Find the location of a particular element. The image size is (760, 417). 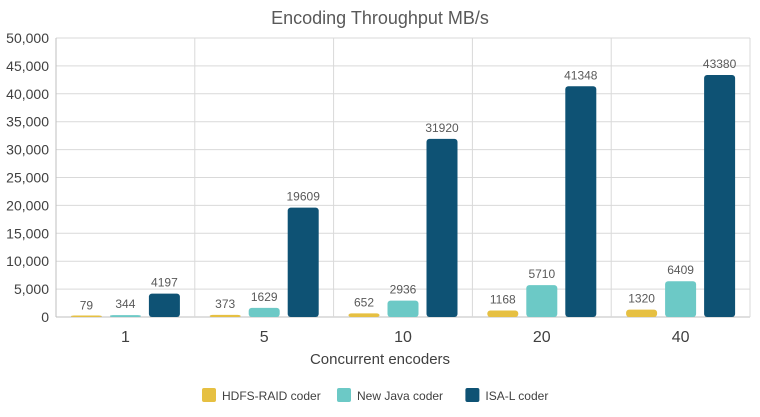

x-tick-label: 1 is located at coordinates (125, 337).